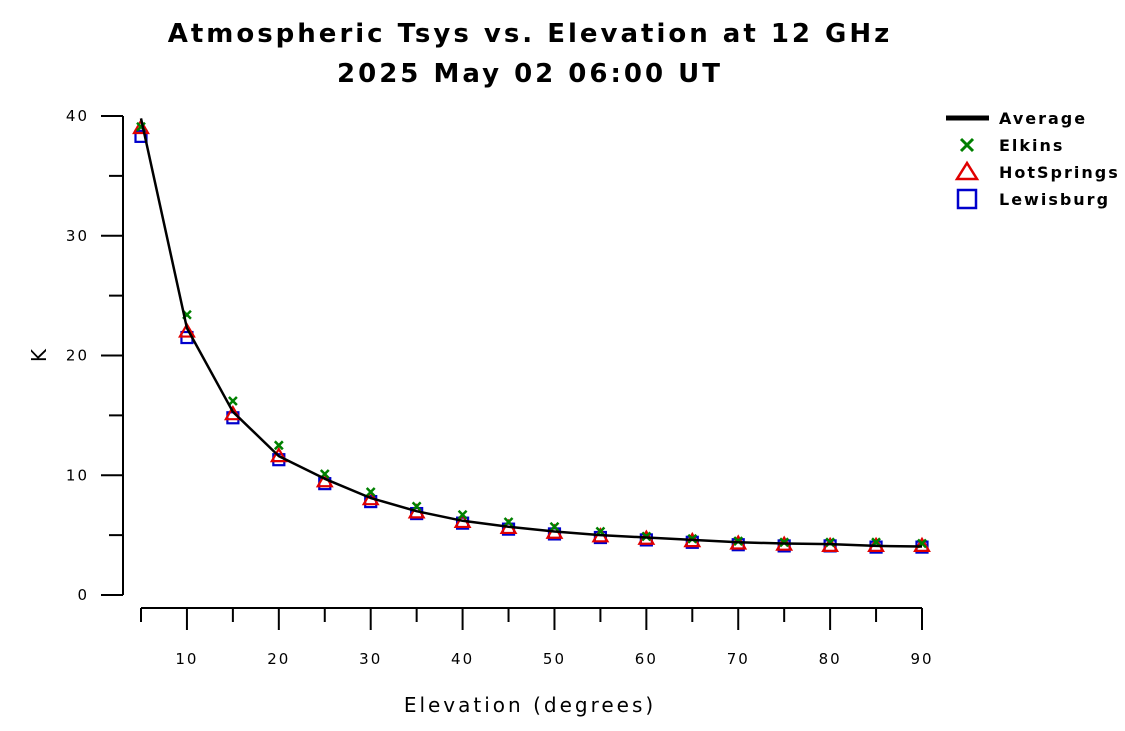 Image resolution: width=1125 pixels, height=731 pixels. Describe the element at coordinates (530, 705) in the screenshot. I see `x-axis-title: Elevation (degrees)` at that location.